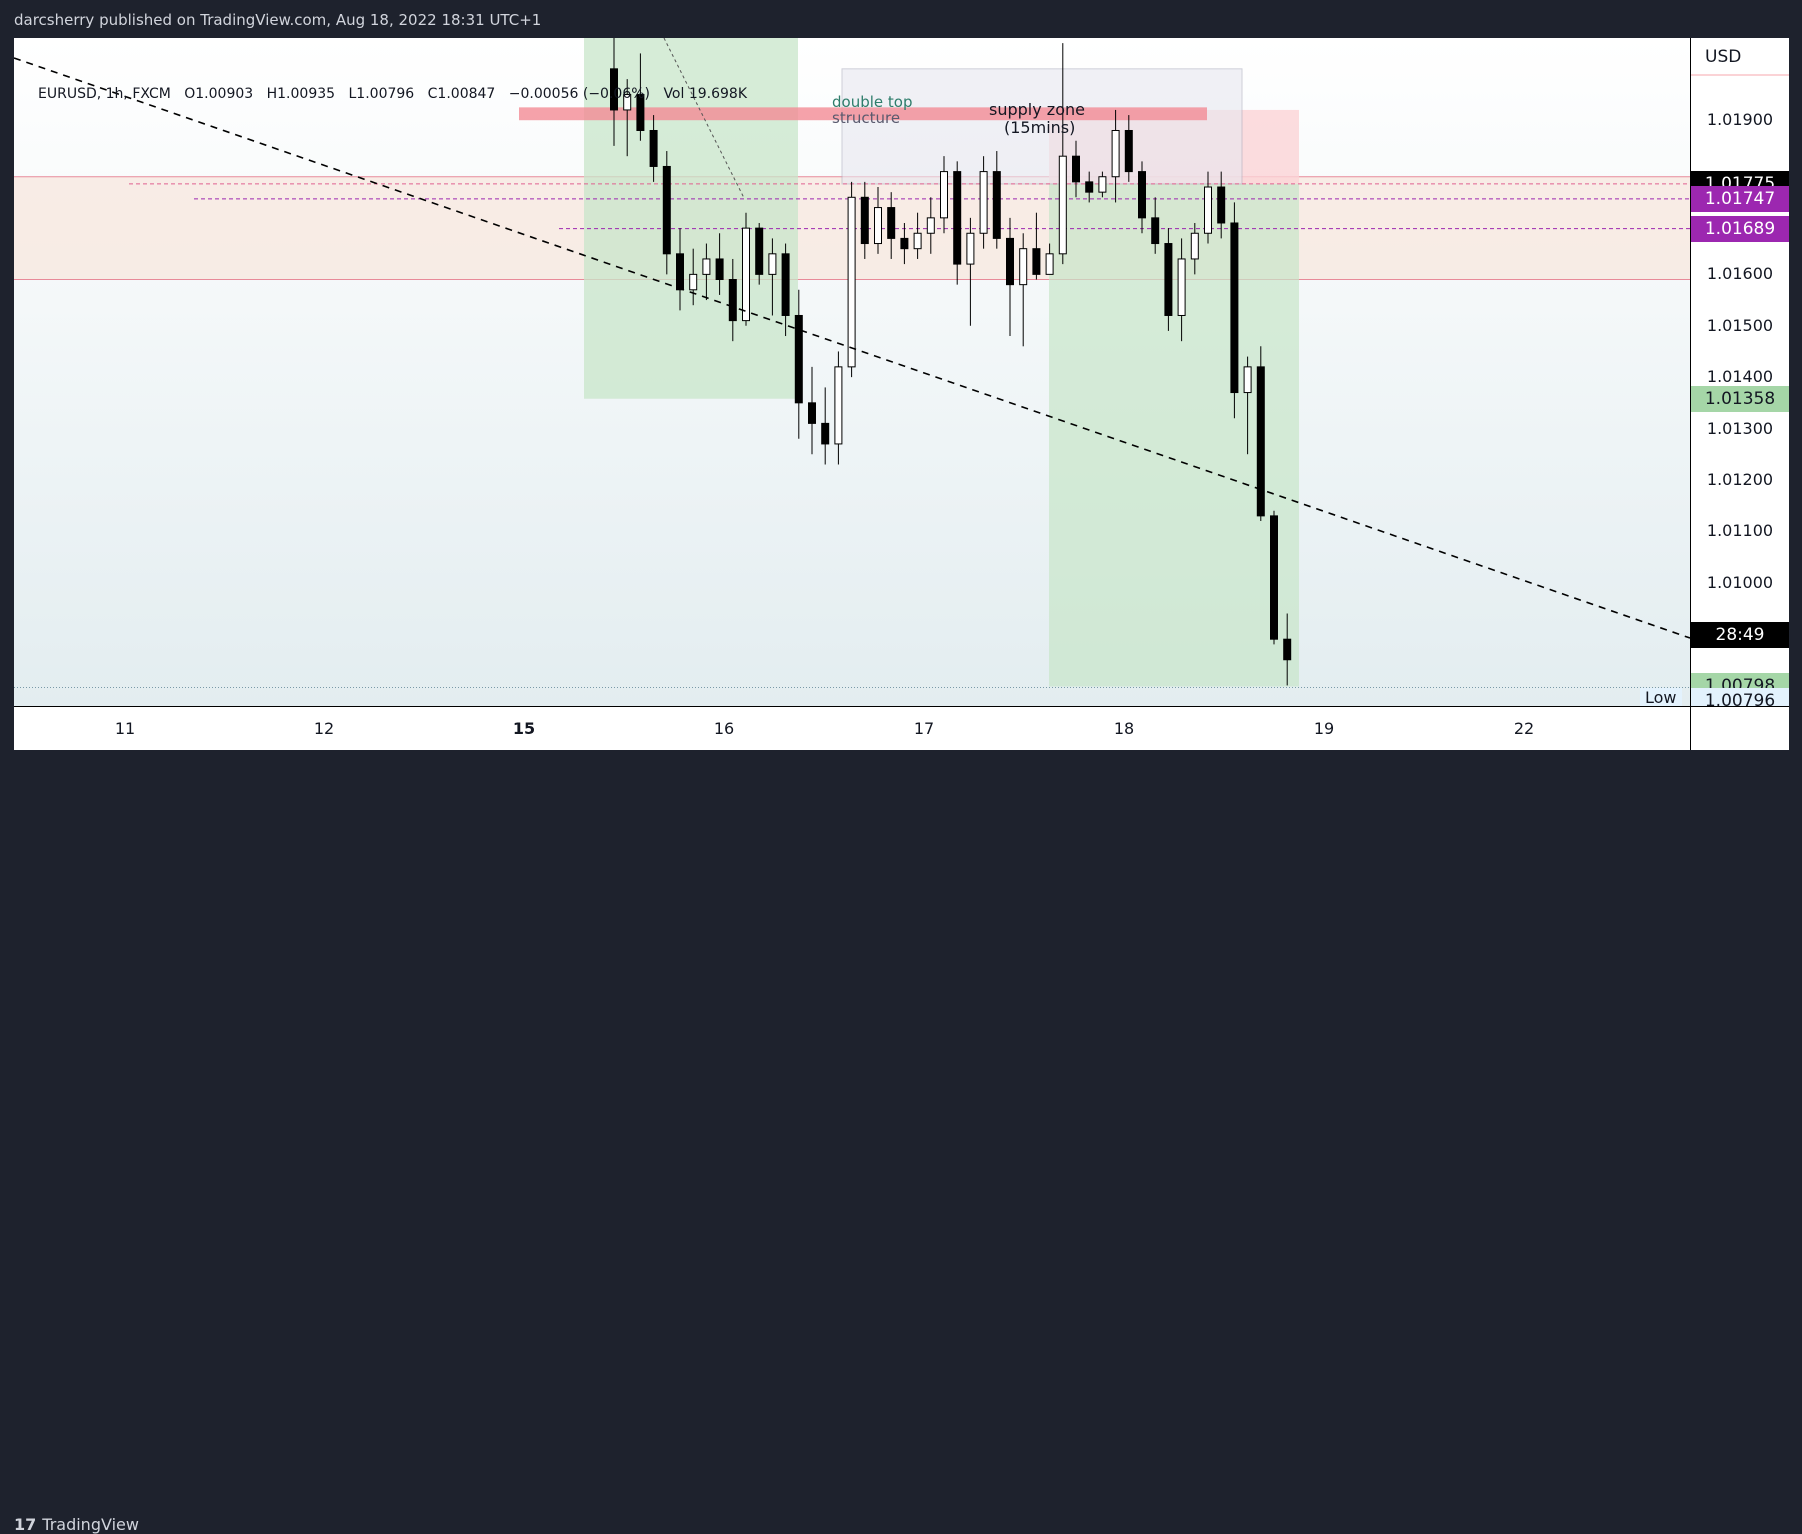 The image size is (1802, 1534). I want to click on time-tick-label: 17, so click(924, 728).